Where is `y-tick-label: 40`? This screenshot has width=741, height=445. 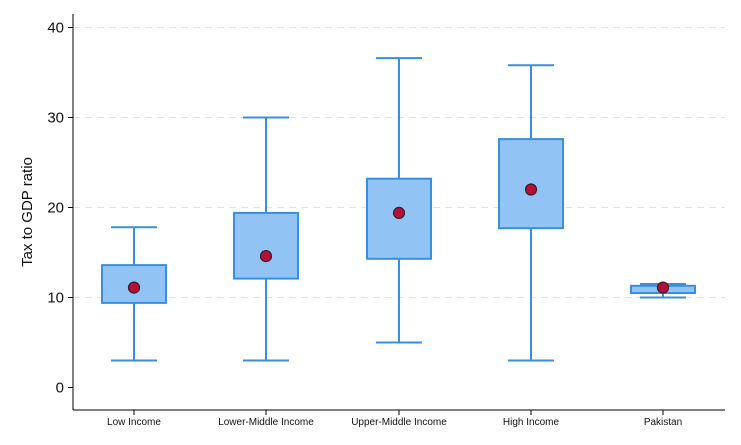
y-tick-label: 40 is located at coordinates (55, 28).